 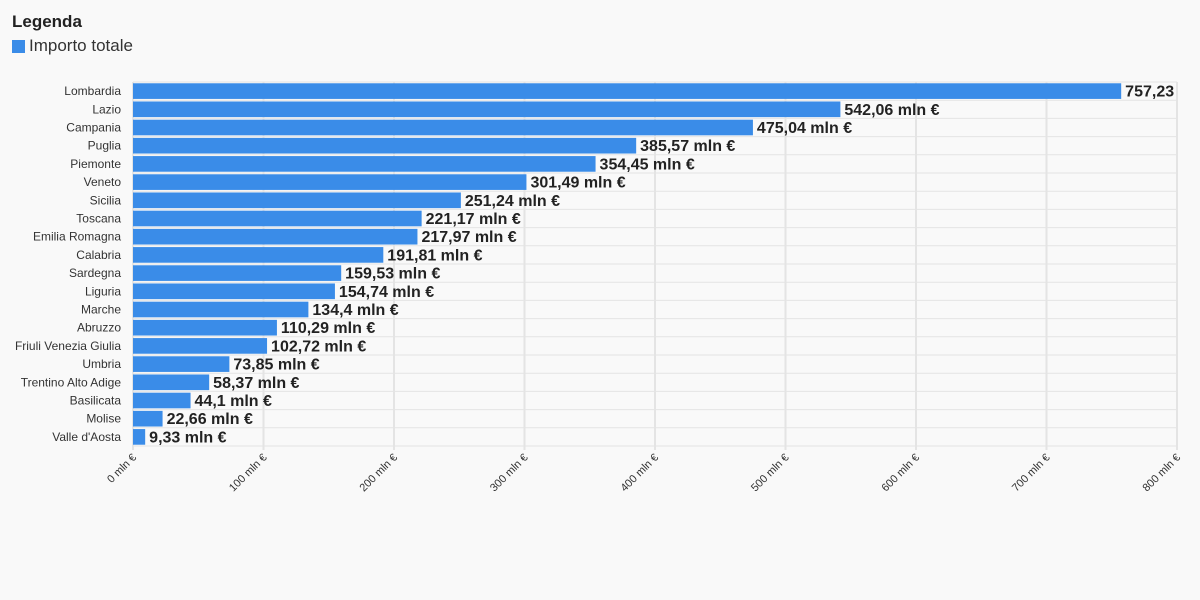 What do you see at coordinates (355, 310) in the screenshot?
I see `value-label-marche: 134,4 mln €` at bounding box center [355, 310].